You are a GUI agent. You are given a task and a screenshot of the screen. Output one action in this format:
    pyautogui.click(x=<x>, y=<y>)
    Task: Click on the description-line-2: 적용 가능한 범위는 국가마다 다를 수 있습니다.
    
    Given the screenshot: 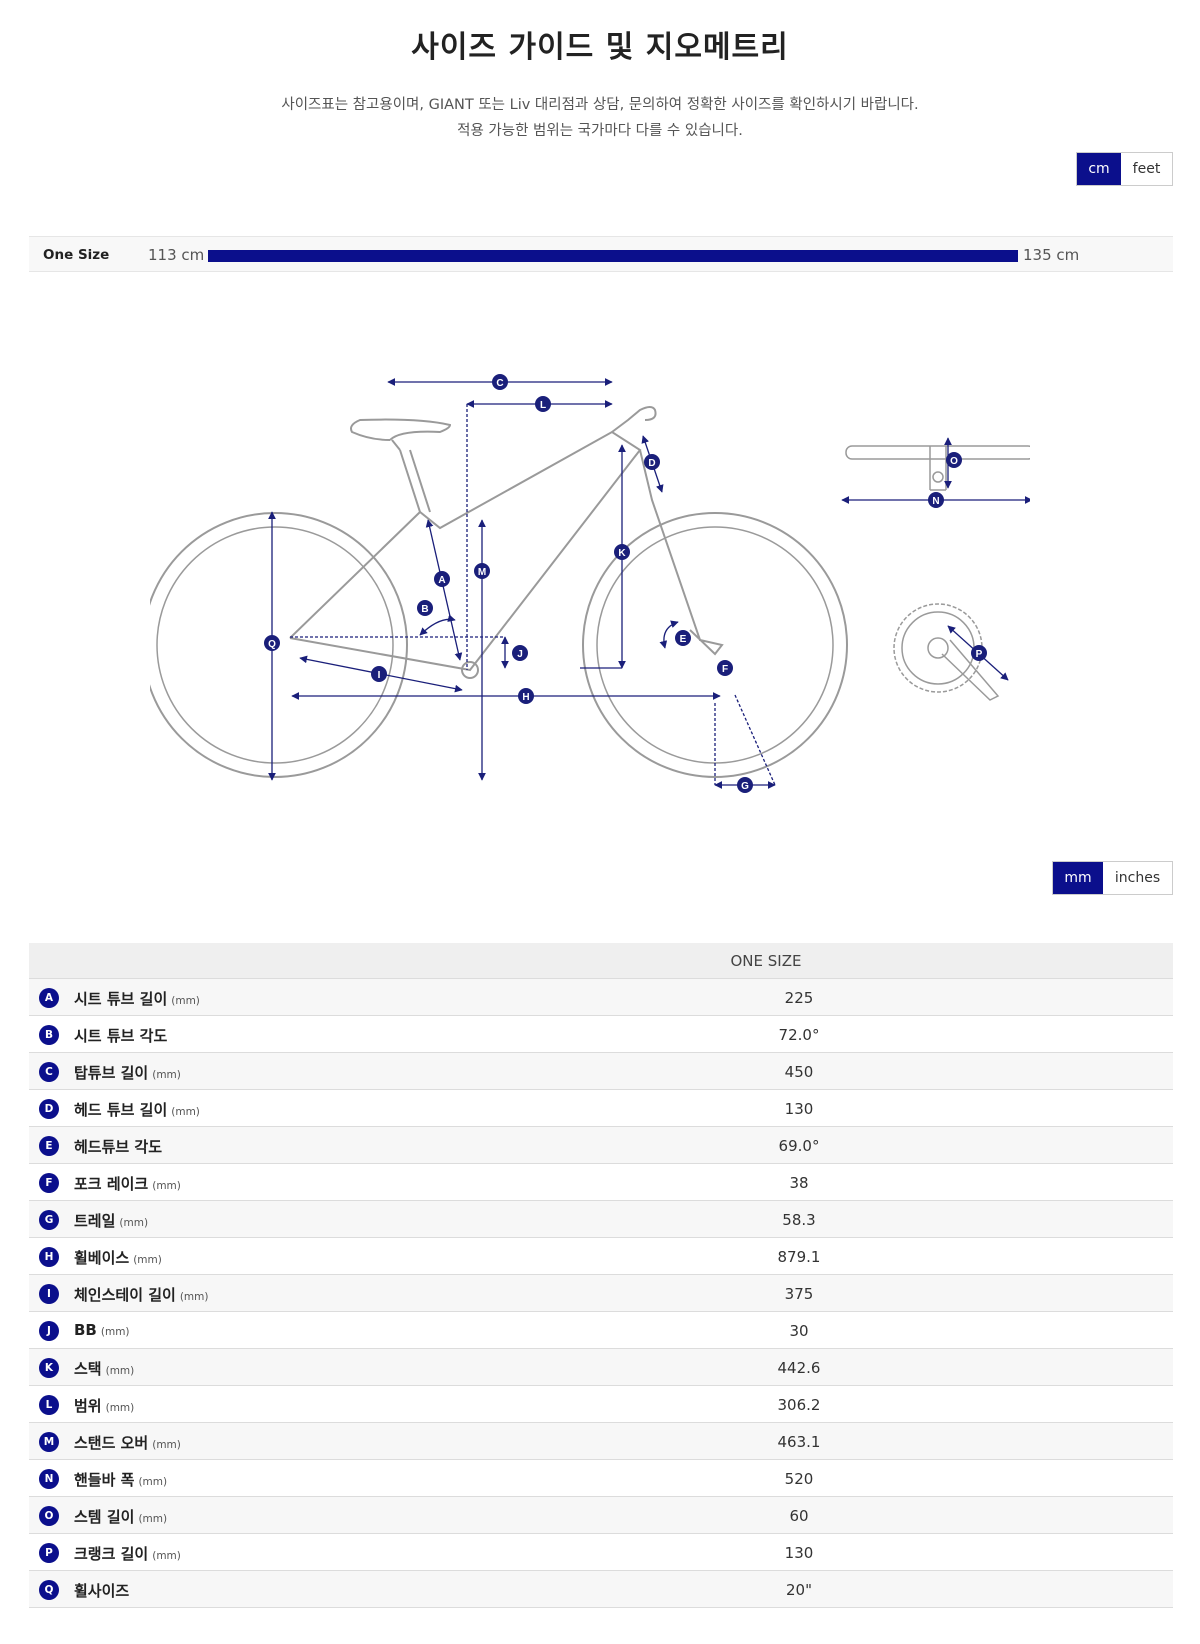 What is the action you would take?
    pyautogui.click(x=600, y=131)
    